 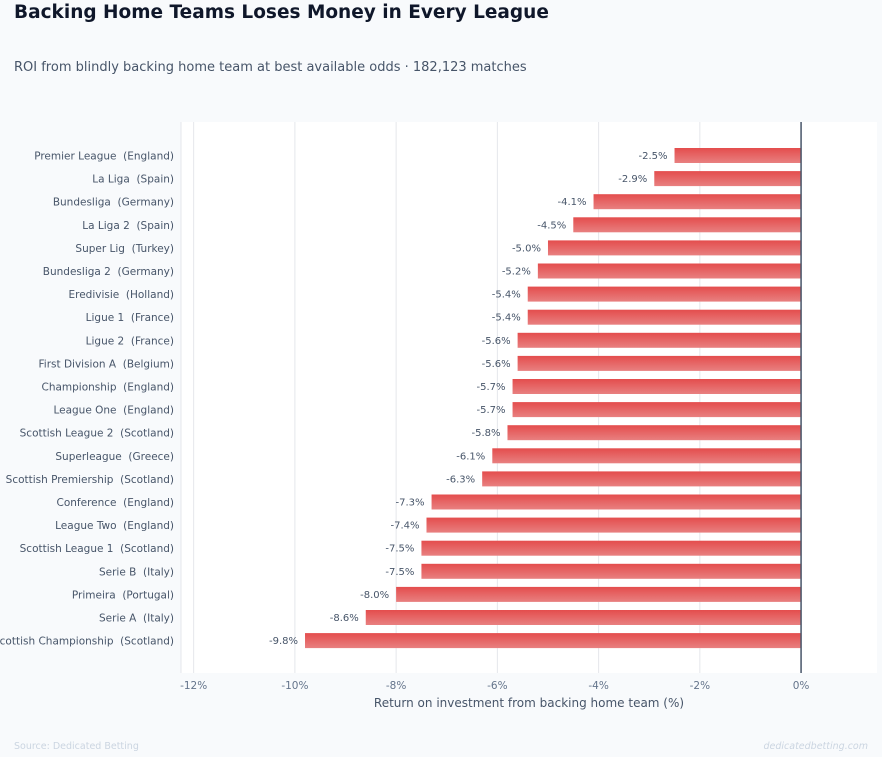 What do you see at coordinates (396, 686) in the screenshot?
I see `x-tick-label: -8%` at bounding box center [396, 686].